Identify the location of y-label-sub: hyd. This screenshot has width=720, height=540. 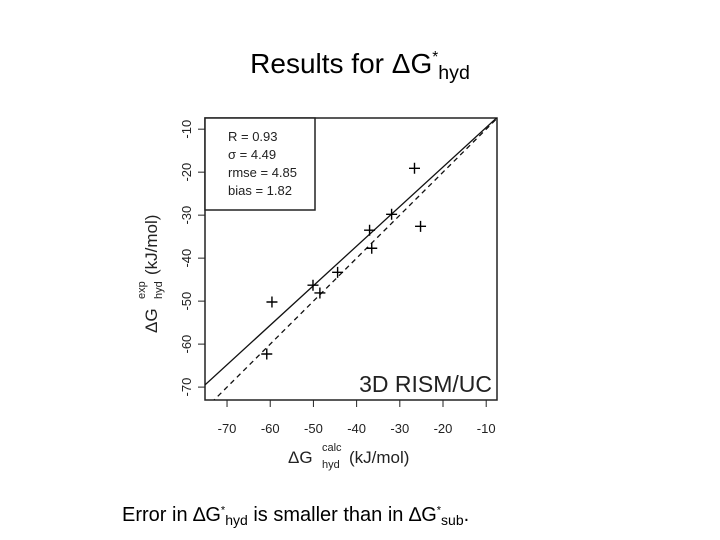
(159, 290).